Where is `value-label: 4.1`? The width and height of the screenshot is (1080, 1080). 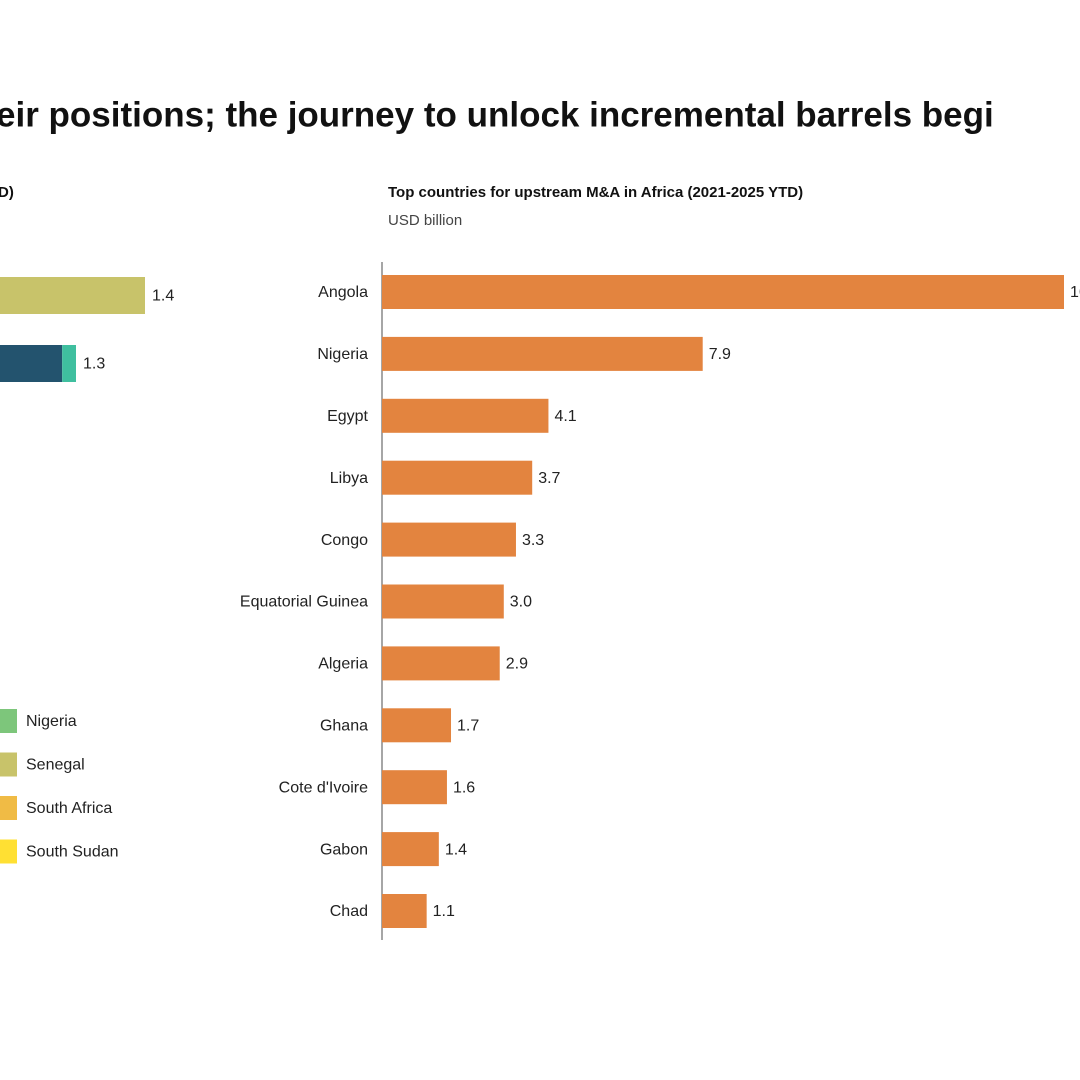
value-label: 4.1 is located at coordinates (565, 416).